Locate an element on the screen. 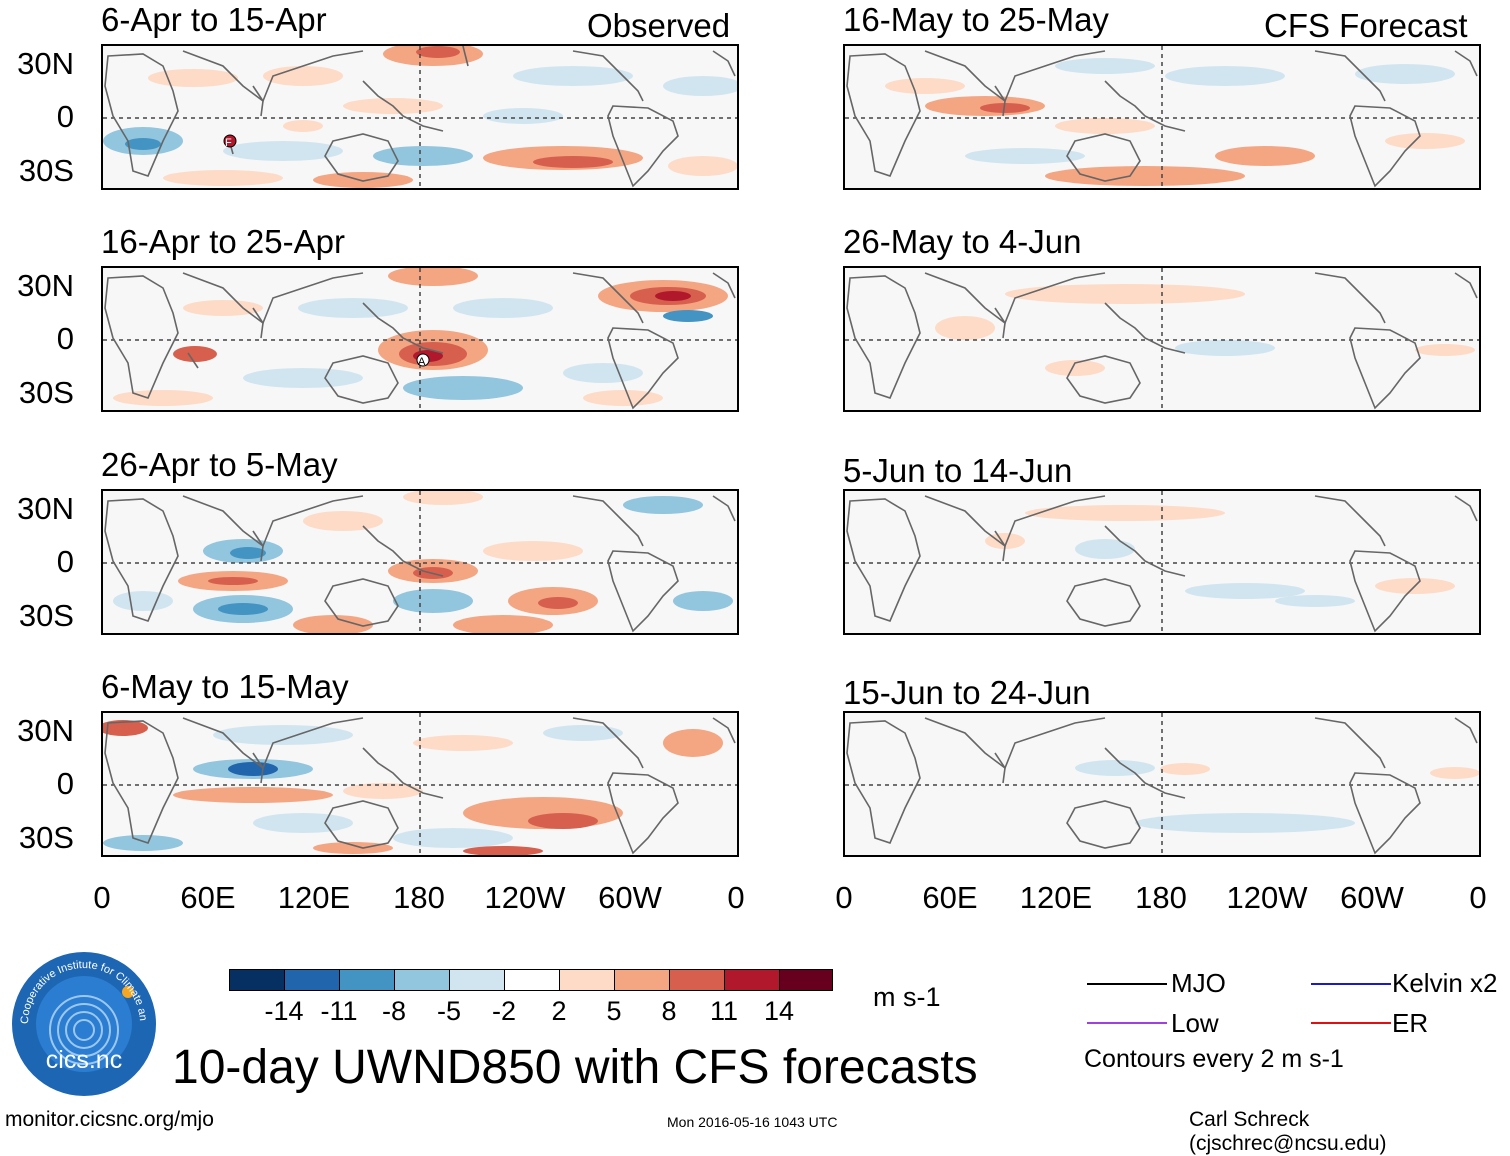 The image size is (1510, 1156). svg-text: F is located at coordinates (228, 143).